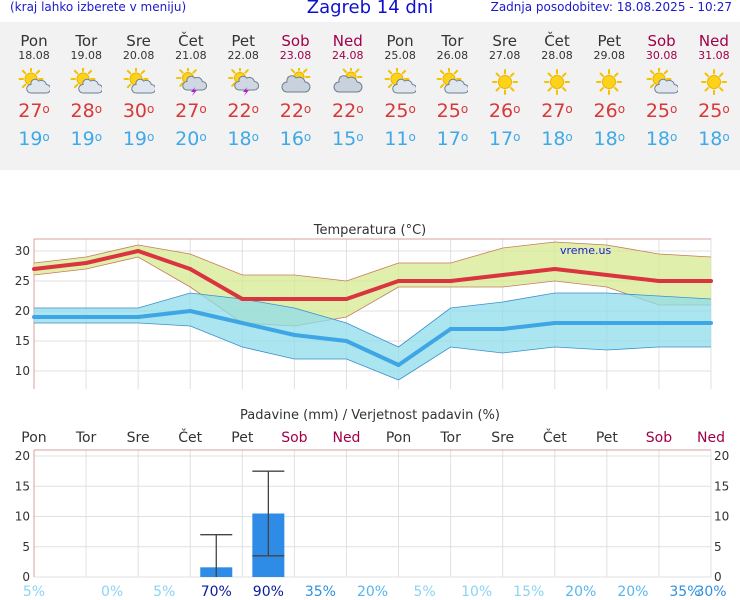 This screenshot has height=600, width=740. I want to click on max-temperature: 25o, so click(452, 111).